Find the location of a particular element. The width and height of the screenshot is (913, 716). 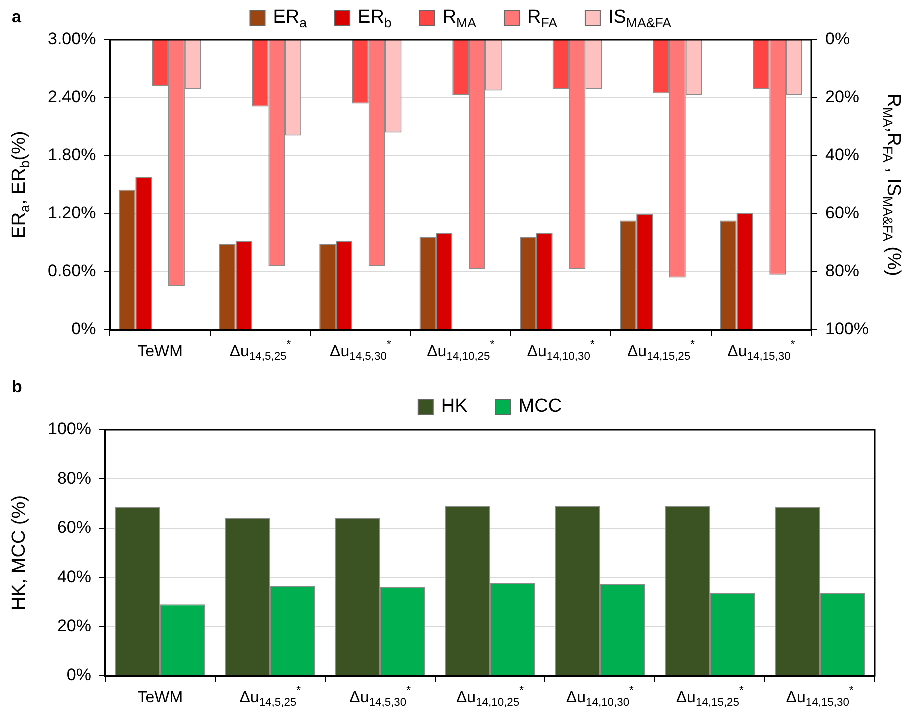

y2-tick-label: 0% is located at coordinates (838, 39).